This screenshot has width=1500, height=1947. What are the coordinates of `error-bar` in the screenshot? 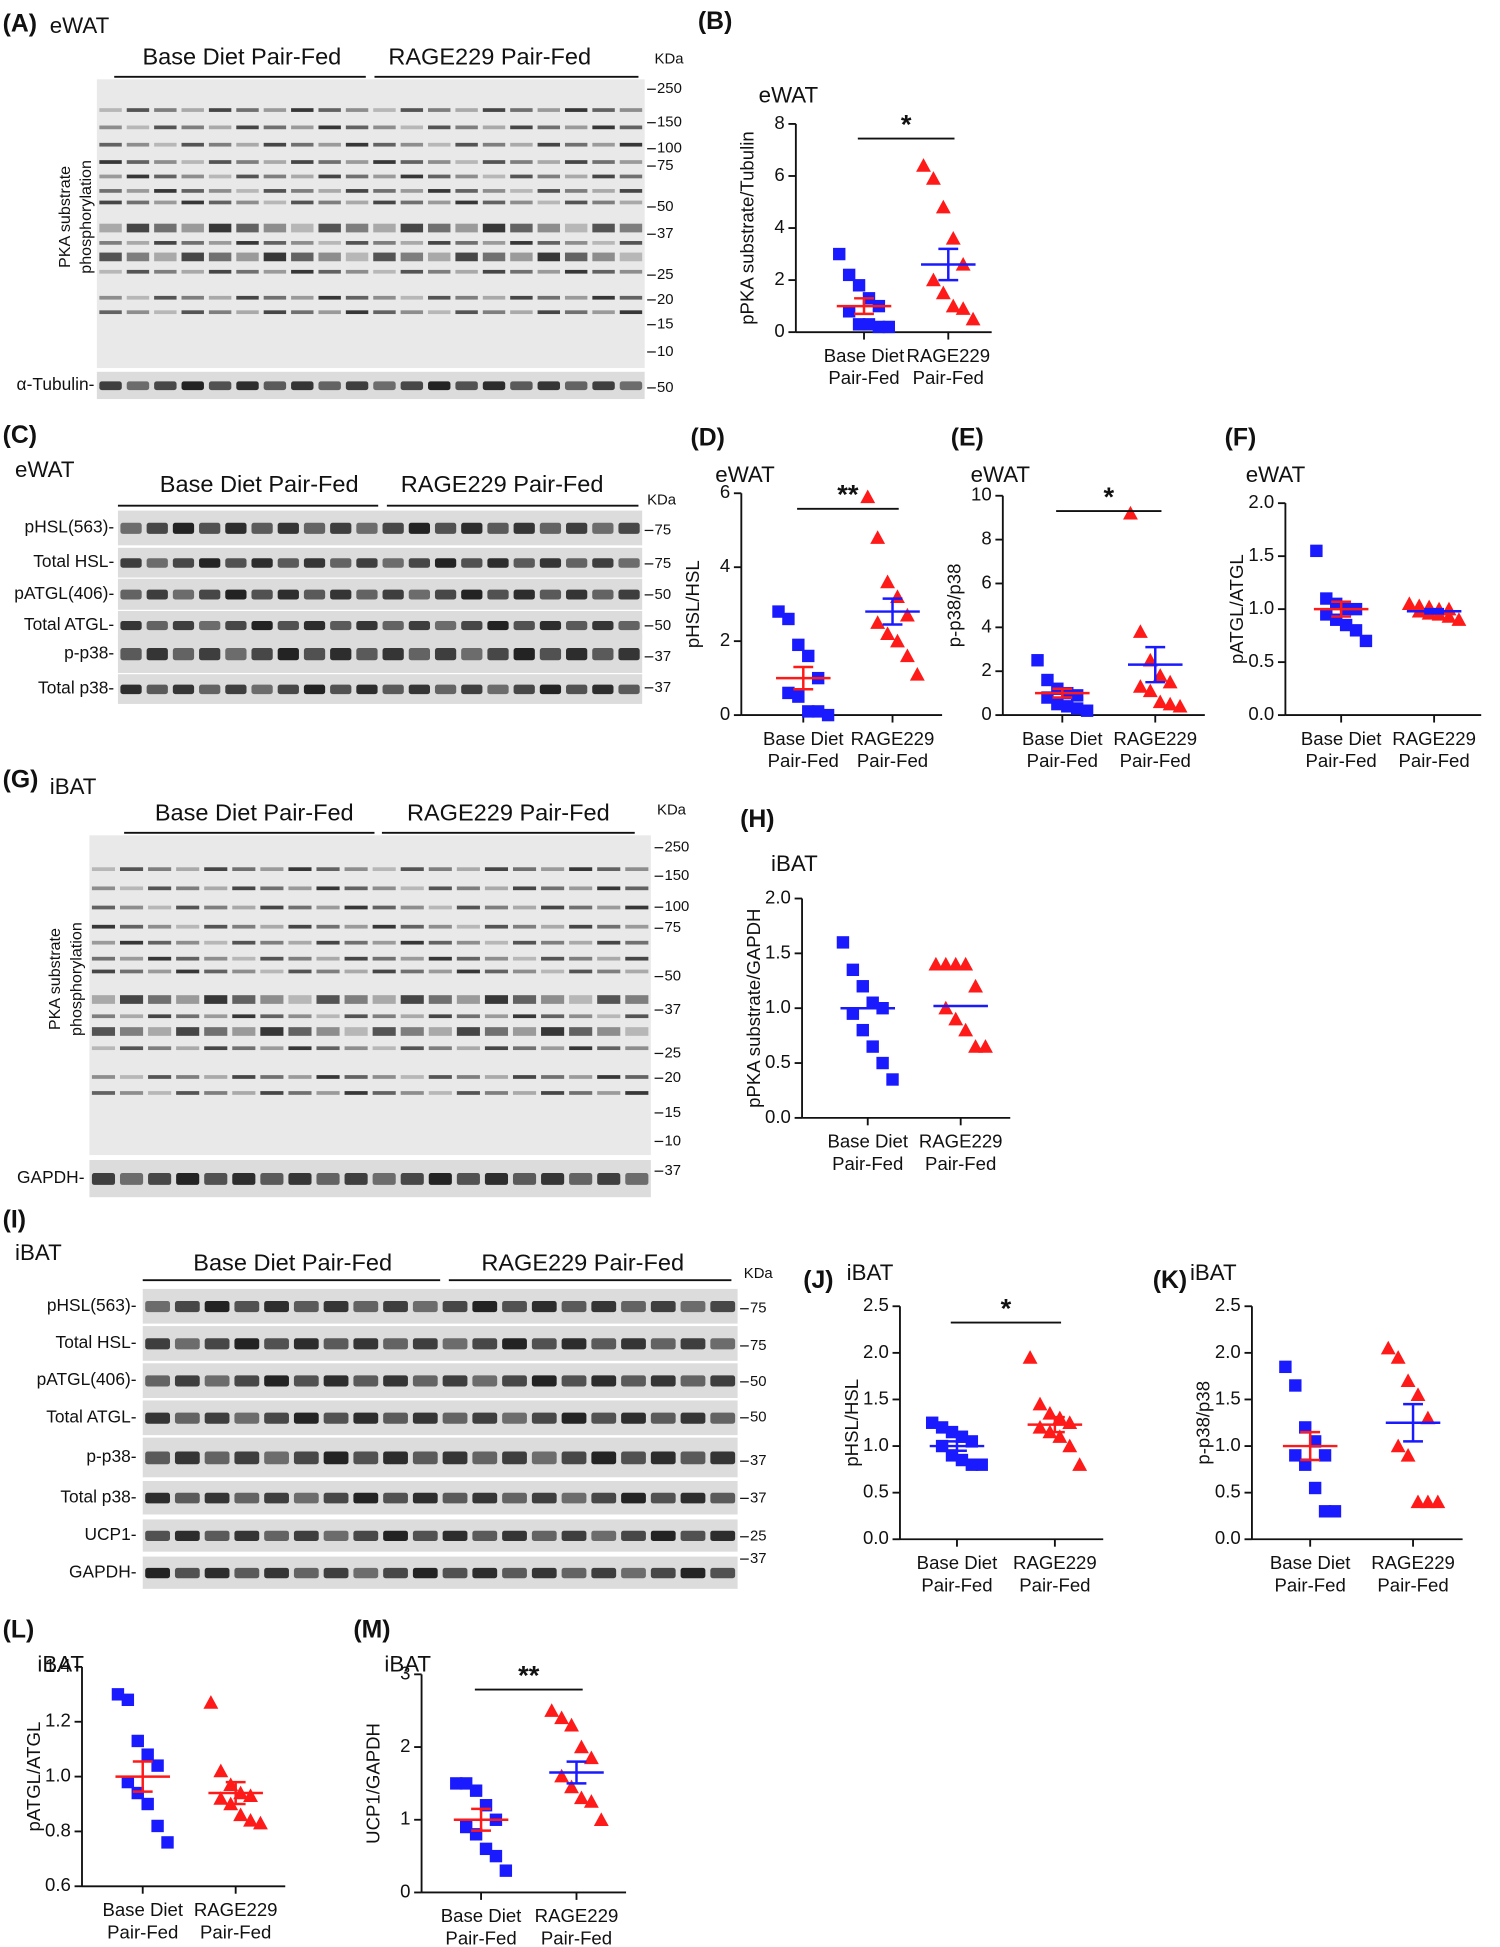 It's located at (1434, 611).